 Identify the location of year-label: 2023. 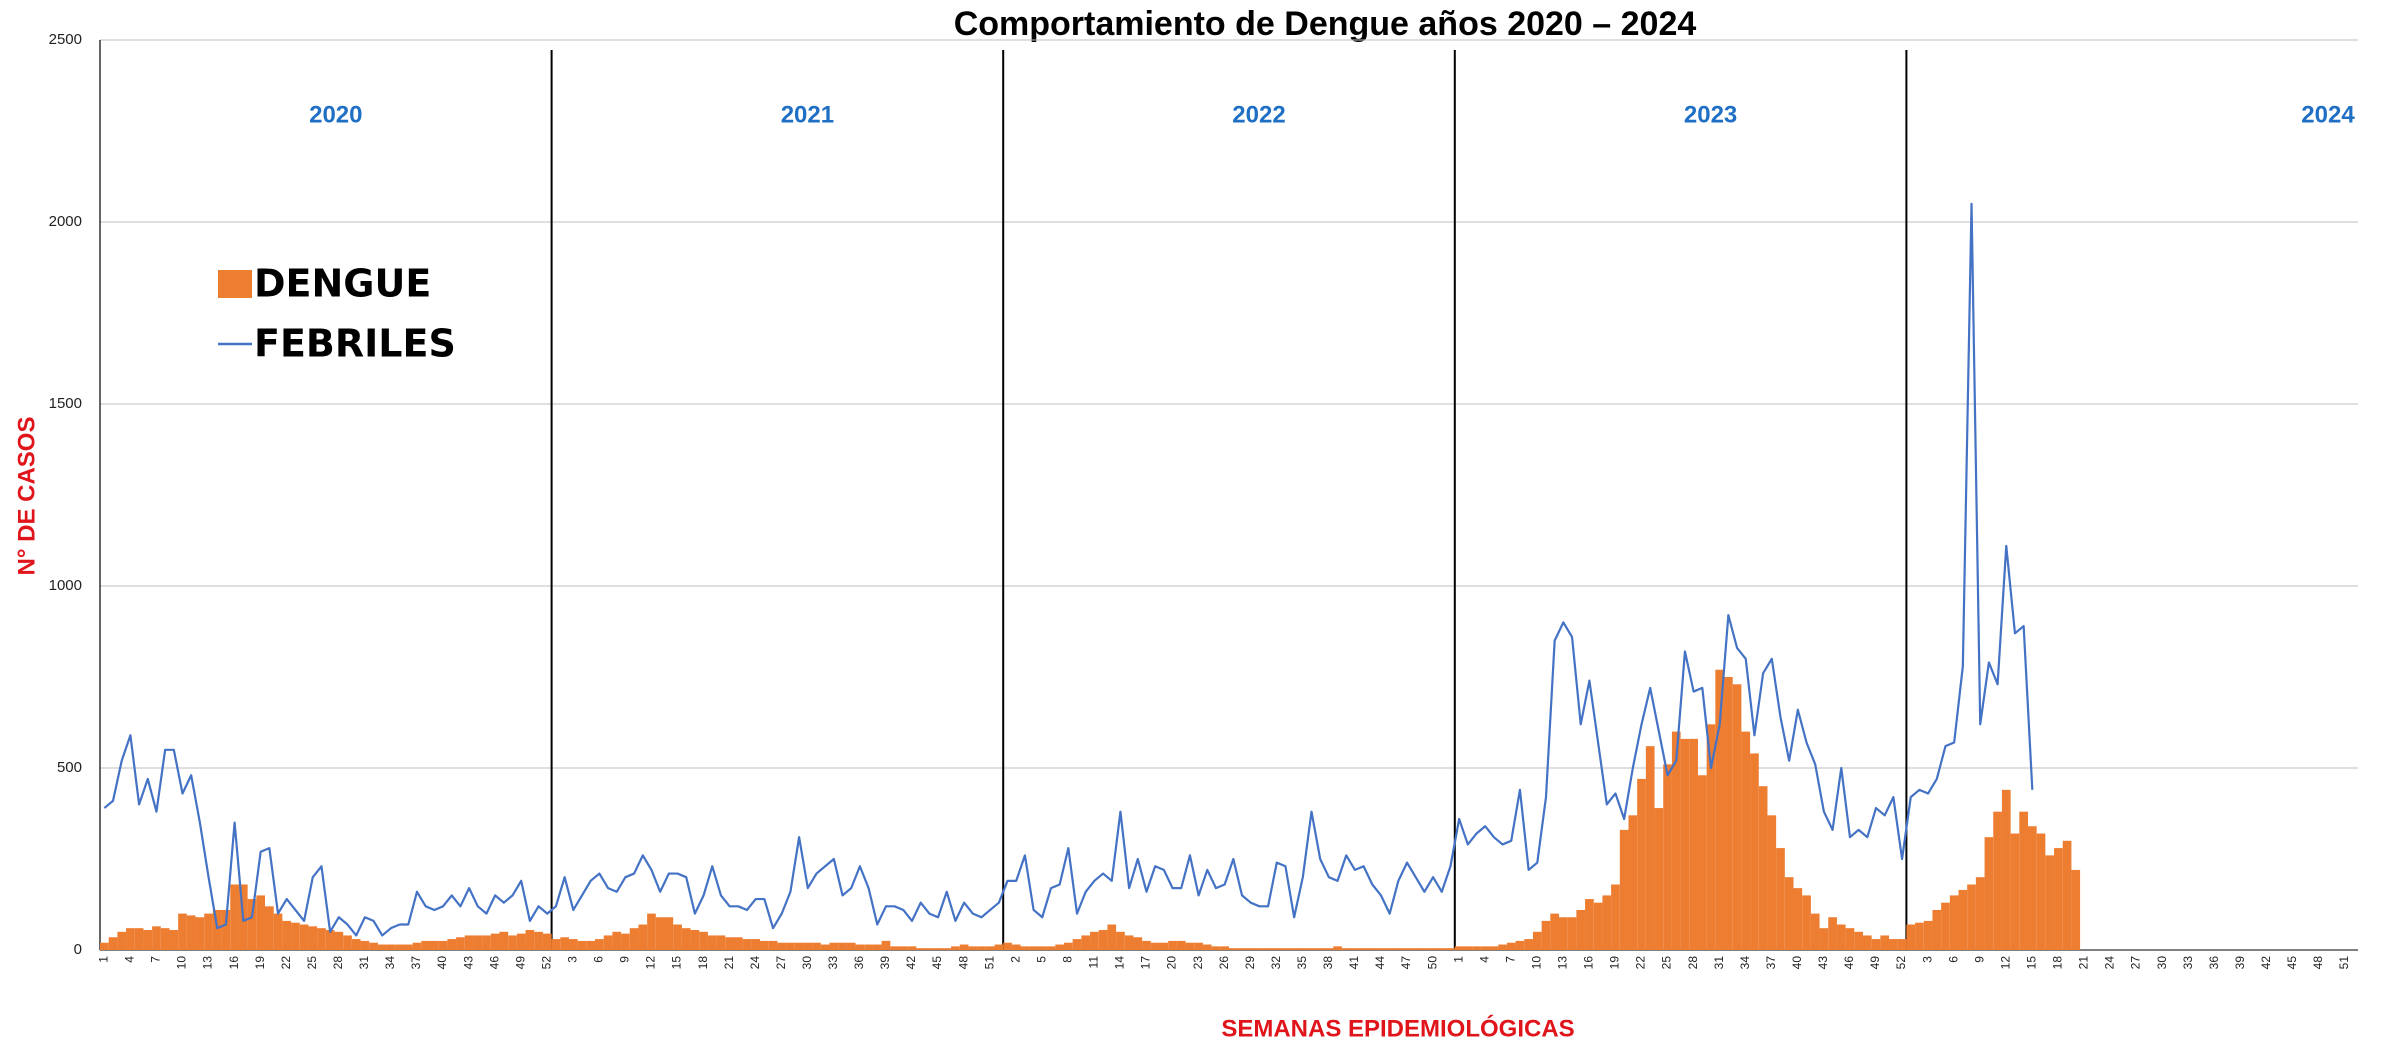
(1710, 114).